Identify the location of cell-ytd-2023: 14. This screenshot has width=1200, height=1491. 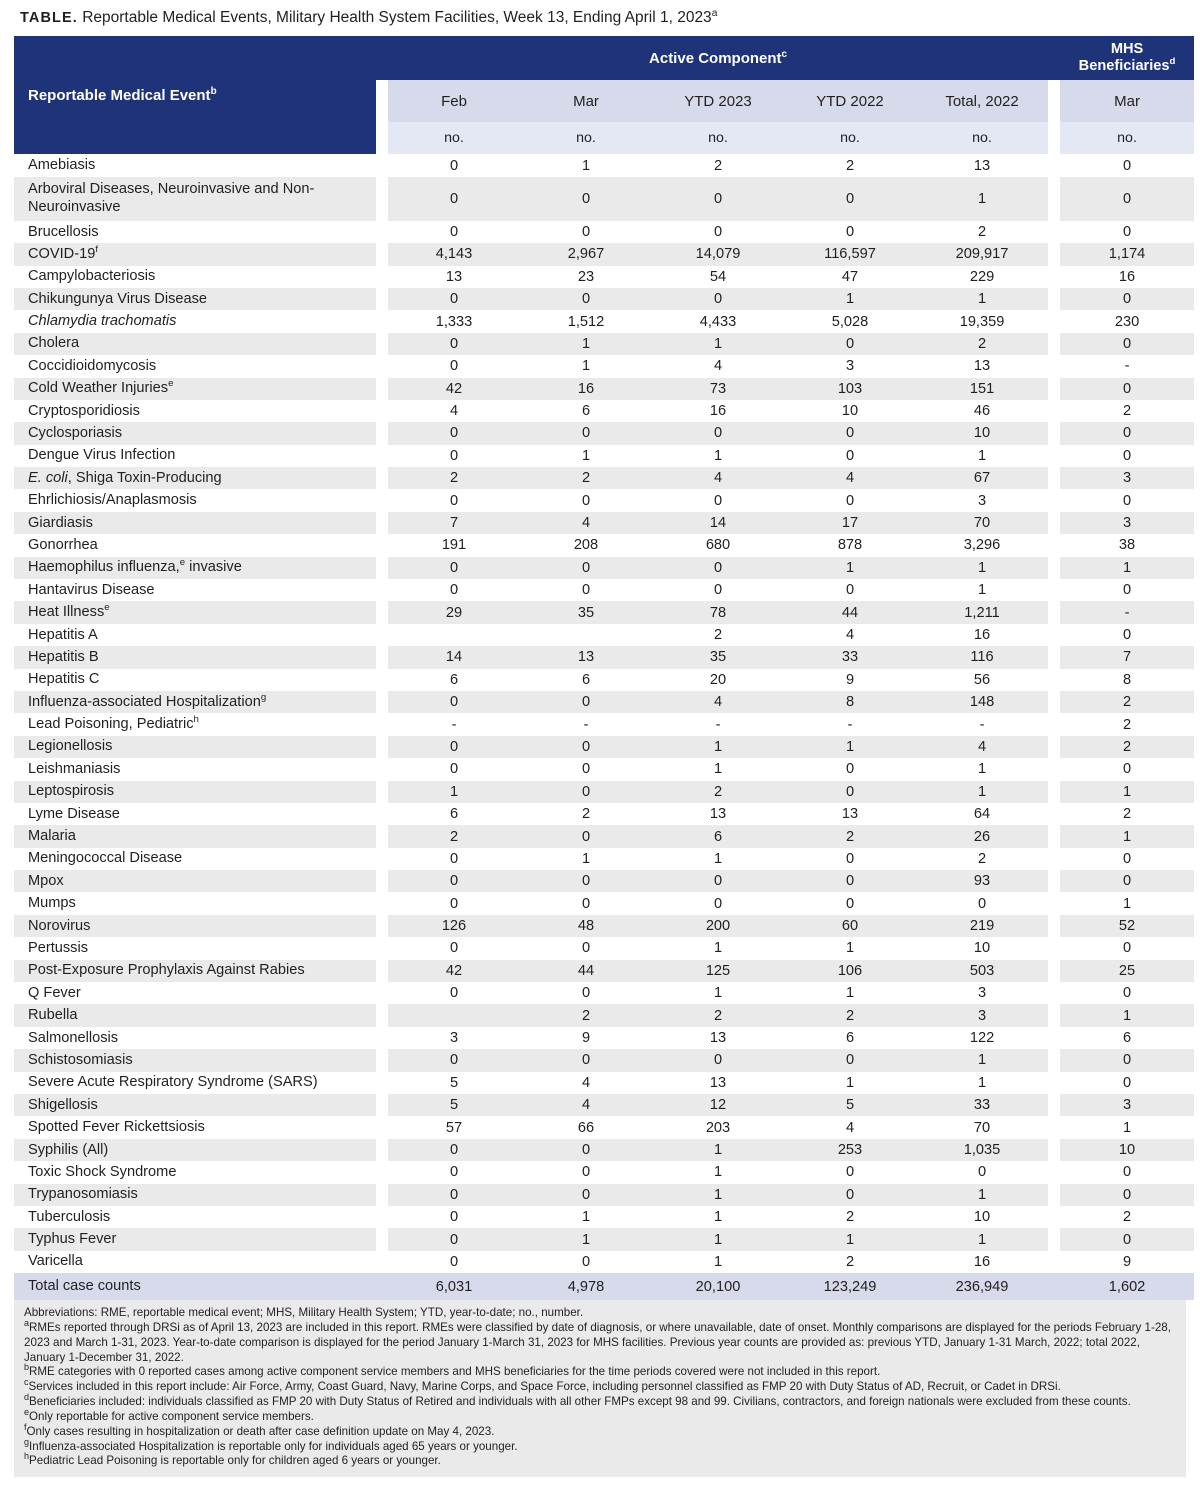
(718, 523).